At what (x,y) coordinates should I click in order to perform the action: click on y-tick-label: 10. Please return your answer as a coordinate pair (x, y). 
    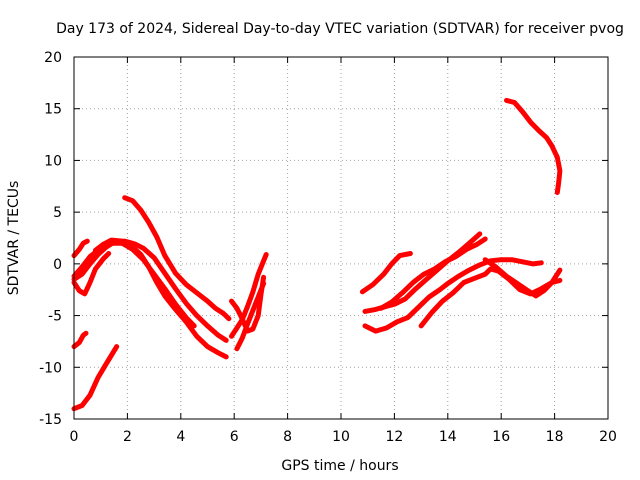
    Looking at the image, I should click on (53, 161).